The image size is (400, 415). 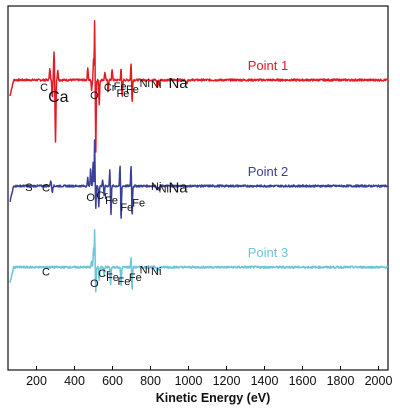 What do you see at coordinates (104, 274) in the screenshot?
I see `peak-label-3-cr-3: Cr` at bounding box center [104, 274].